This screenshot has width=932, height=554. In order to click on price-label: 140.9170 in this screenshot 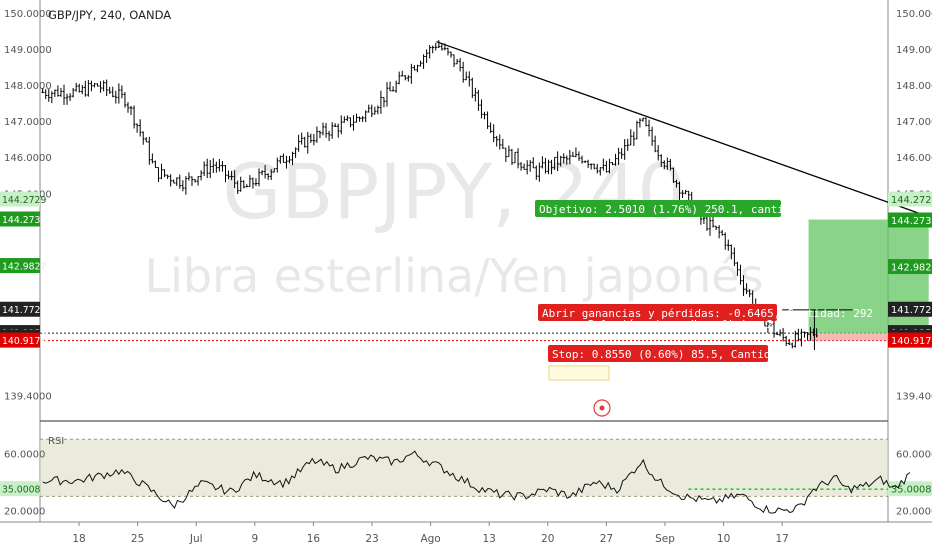, I will do `click(911, 341)`.